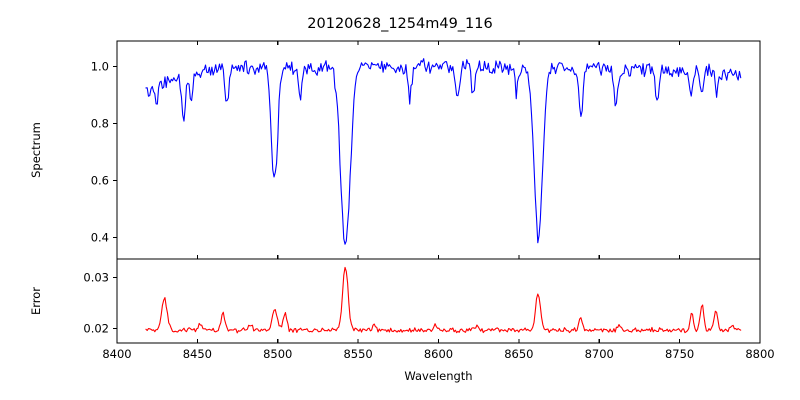 This screenshot has width=800, height=400. What do you see at coordinates (100, 67) in the screenshot?
I see `y-tick-label: 1.0` at bounding box center [100, 67].